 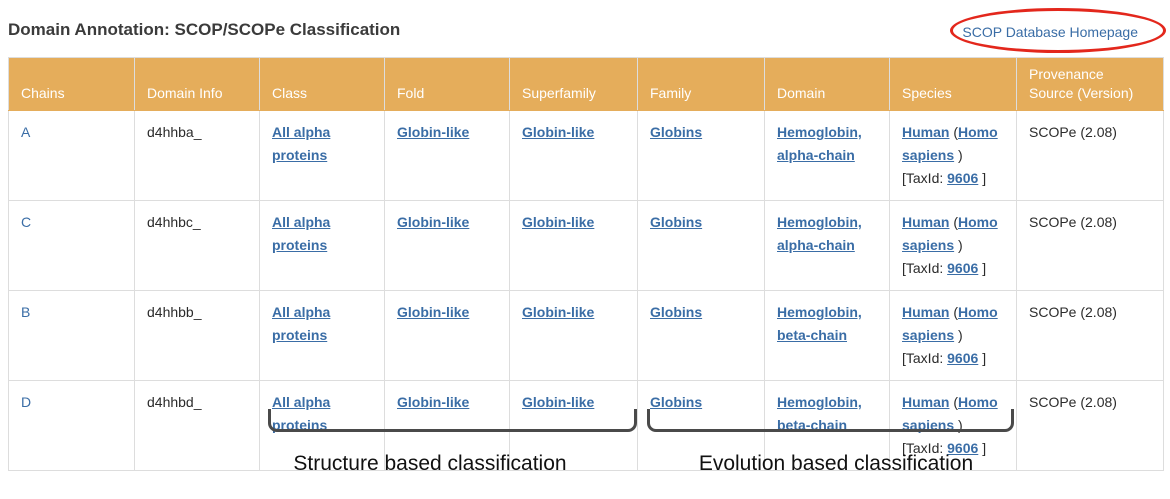 I want to click on chain-link: D, so click(x=26, y=402).